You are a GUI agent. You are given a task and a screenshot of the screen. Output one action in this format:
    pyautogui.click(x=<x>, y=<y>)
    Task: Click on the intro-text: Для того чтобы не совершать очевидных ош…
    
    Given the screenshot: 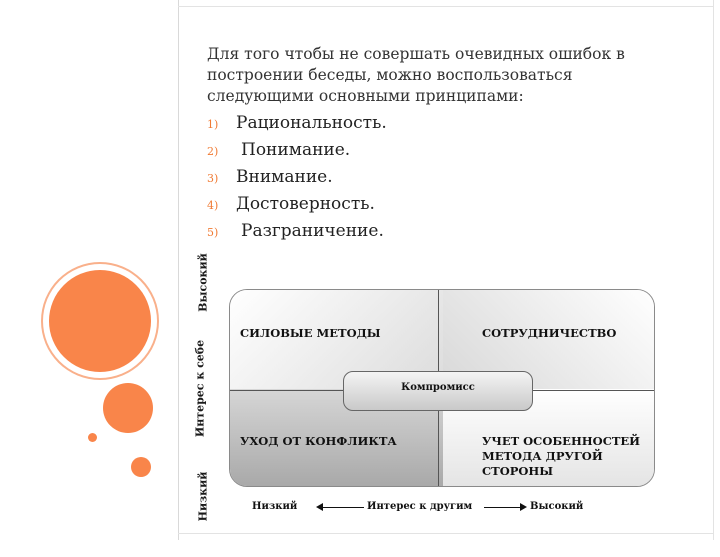 What is the action you would take?
    pyautogui.click(x=416, y=75)
    